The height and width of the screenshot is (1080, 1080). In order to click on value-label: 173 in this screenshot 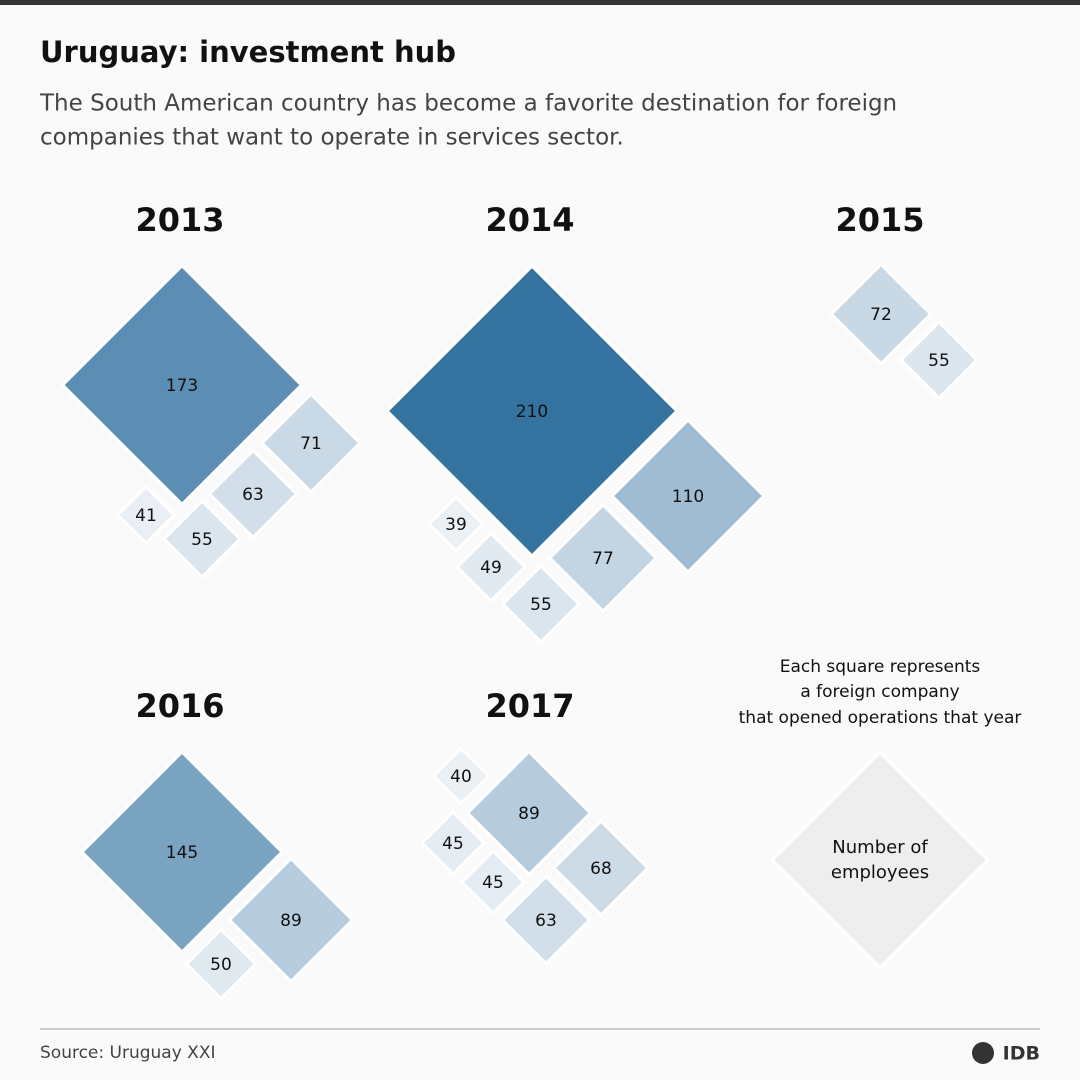, I will do `click(182, 386)`.